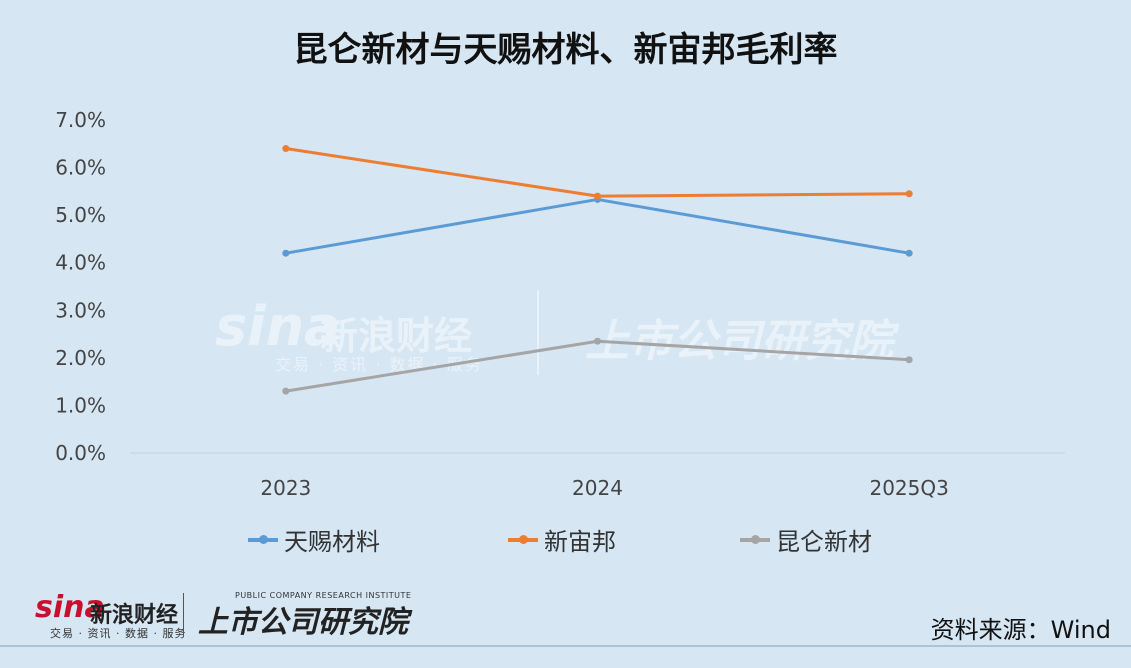  Describe the element at coordinates (80, 310) in the screenshot. I see `y-tick-label: 3.0%` at that location.